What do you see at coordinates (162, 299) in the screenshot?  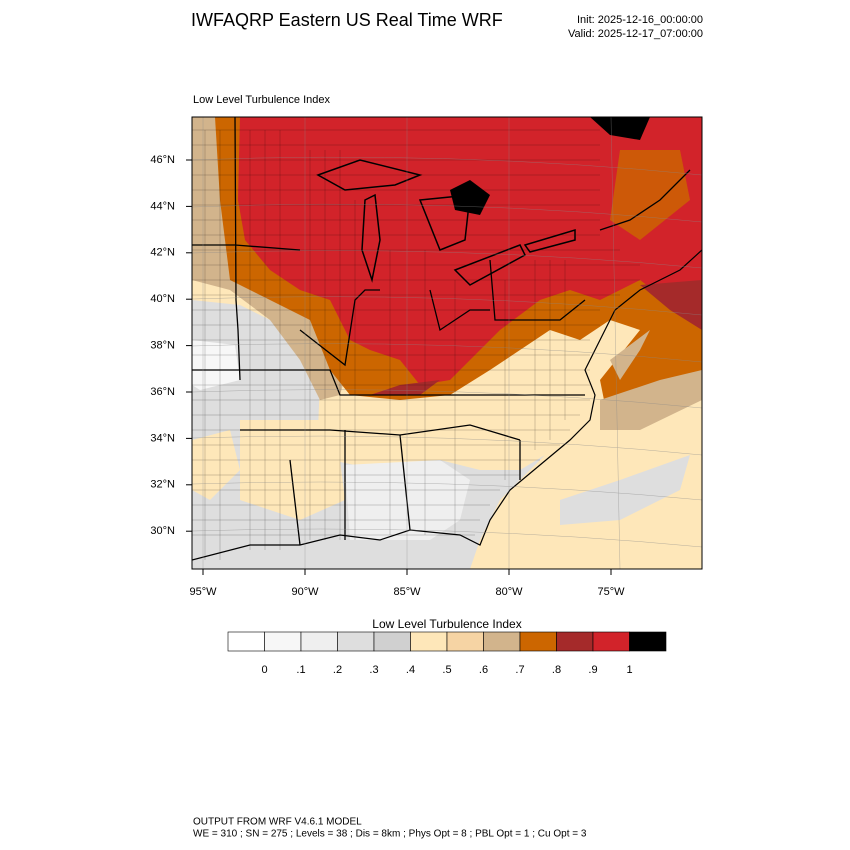 I see `lat-label: 40°N` at bounding box center [162, 299].